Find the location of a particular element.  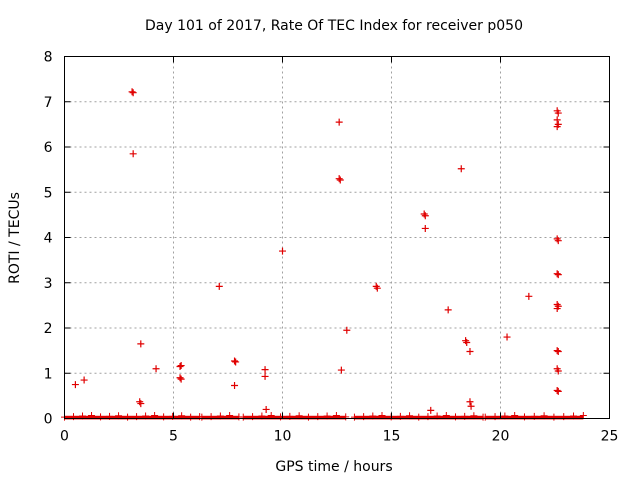

x-tick-label: 5 is located at coordinates (173, 437).